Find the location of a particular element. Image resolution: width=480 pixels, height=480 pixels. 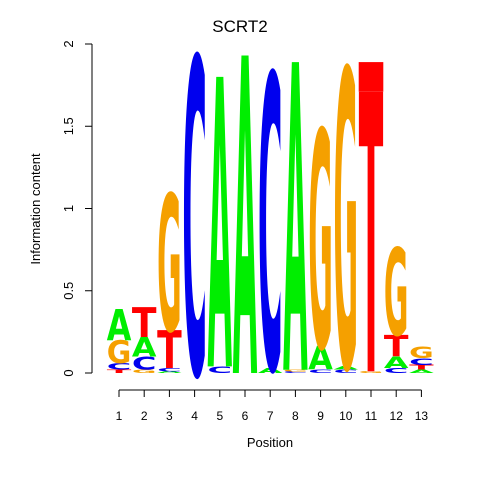

x-tick-label: 2 is located at coordinates (144, 416).